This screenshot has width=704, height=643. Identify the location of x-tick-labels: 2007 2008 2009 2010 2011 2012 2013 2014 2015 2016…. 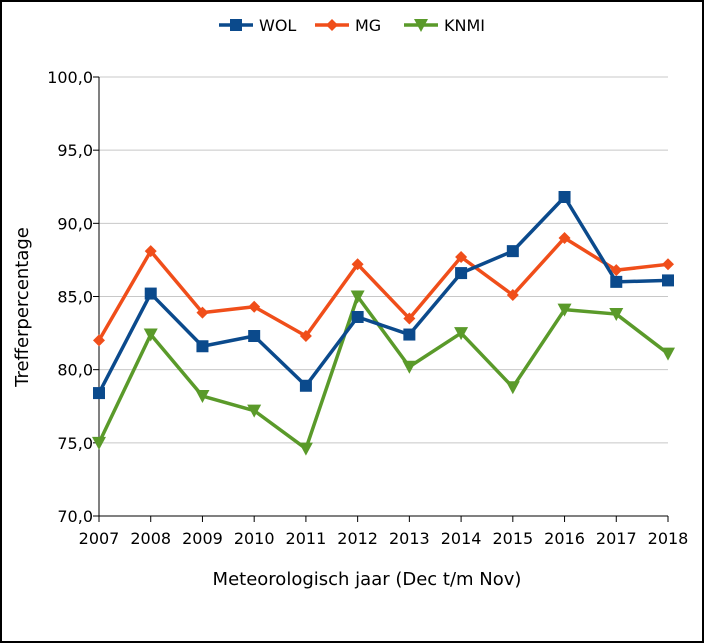
(384, 538).